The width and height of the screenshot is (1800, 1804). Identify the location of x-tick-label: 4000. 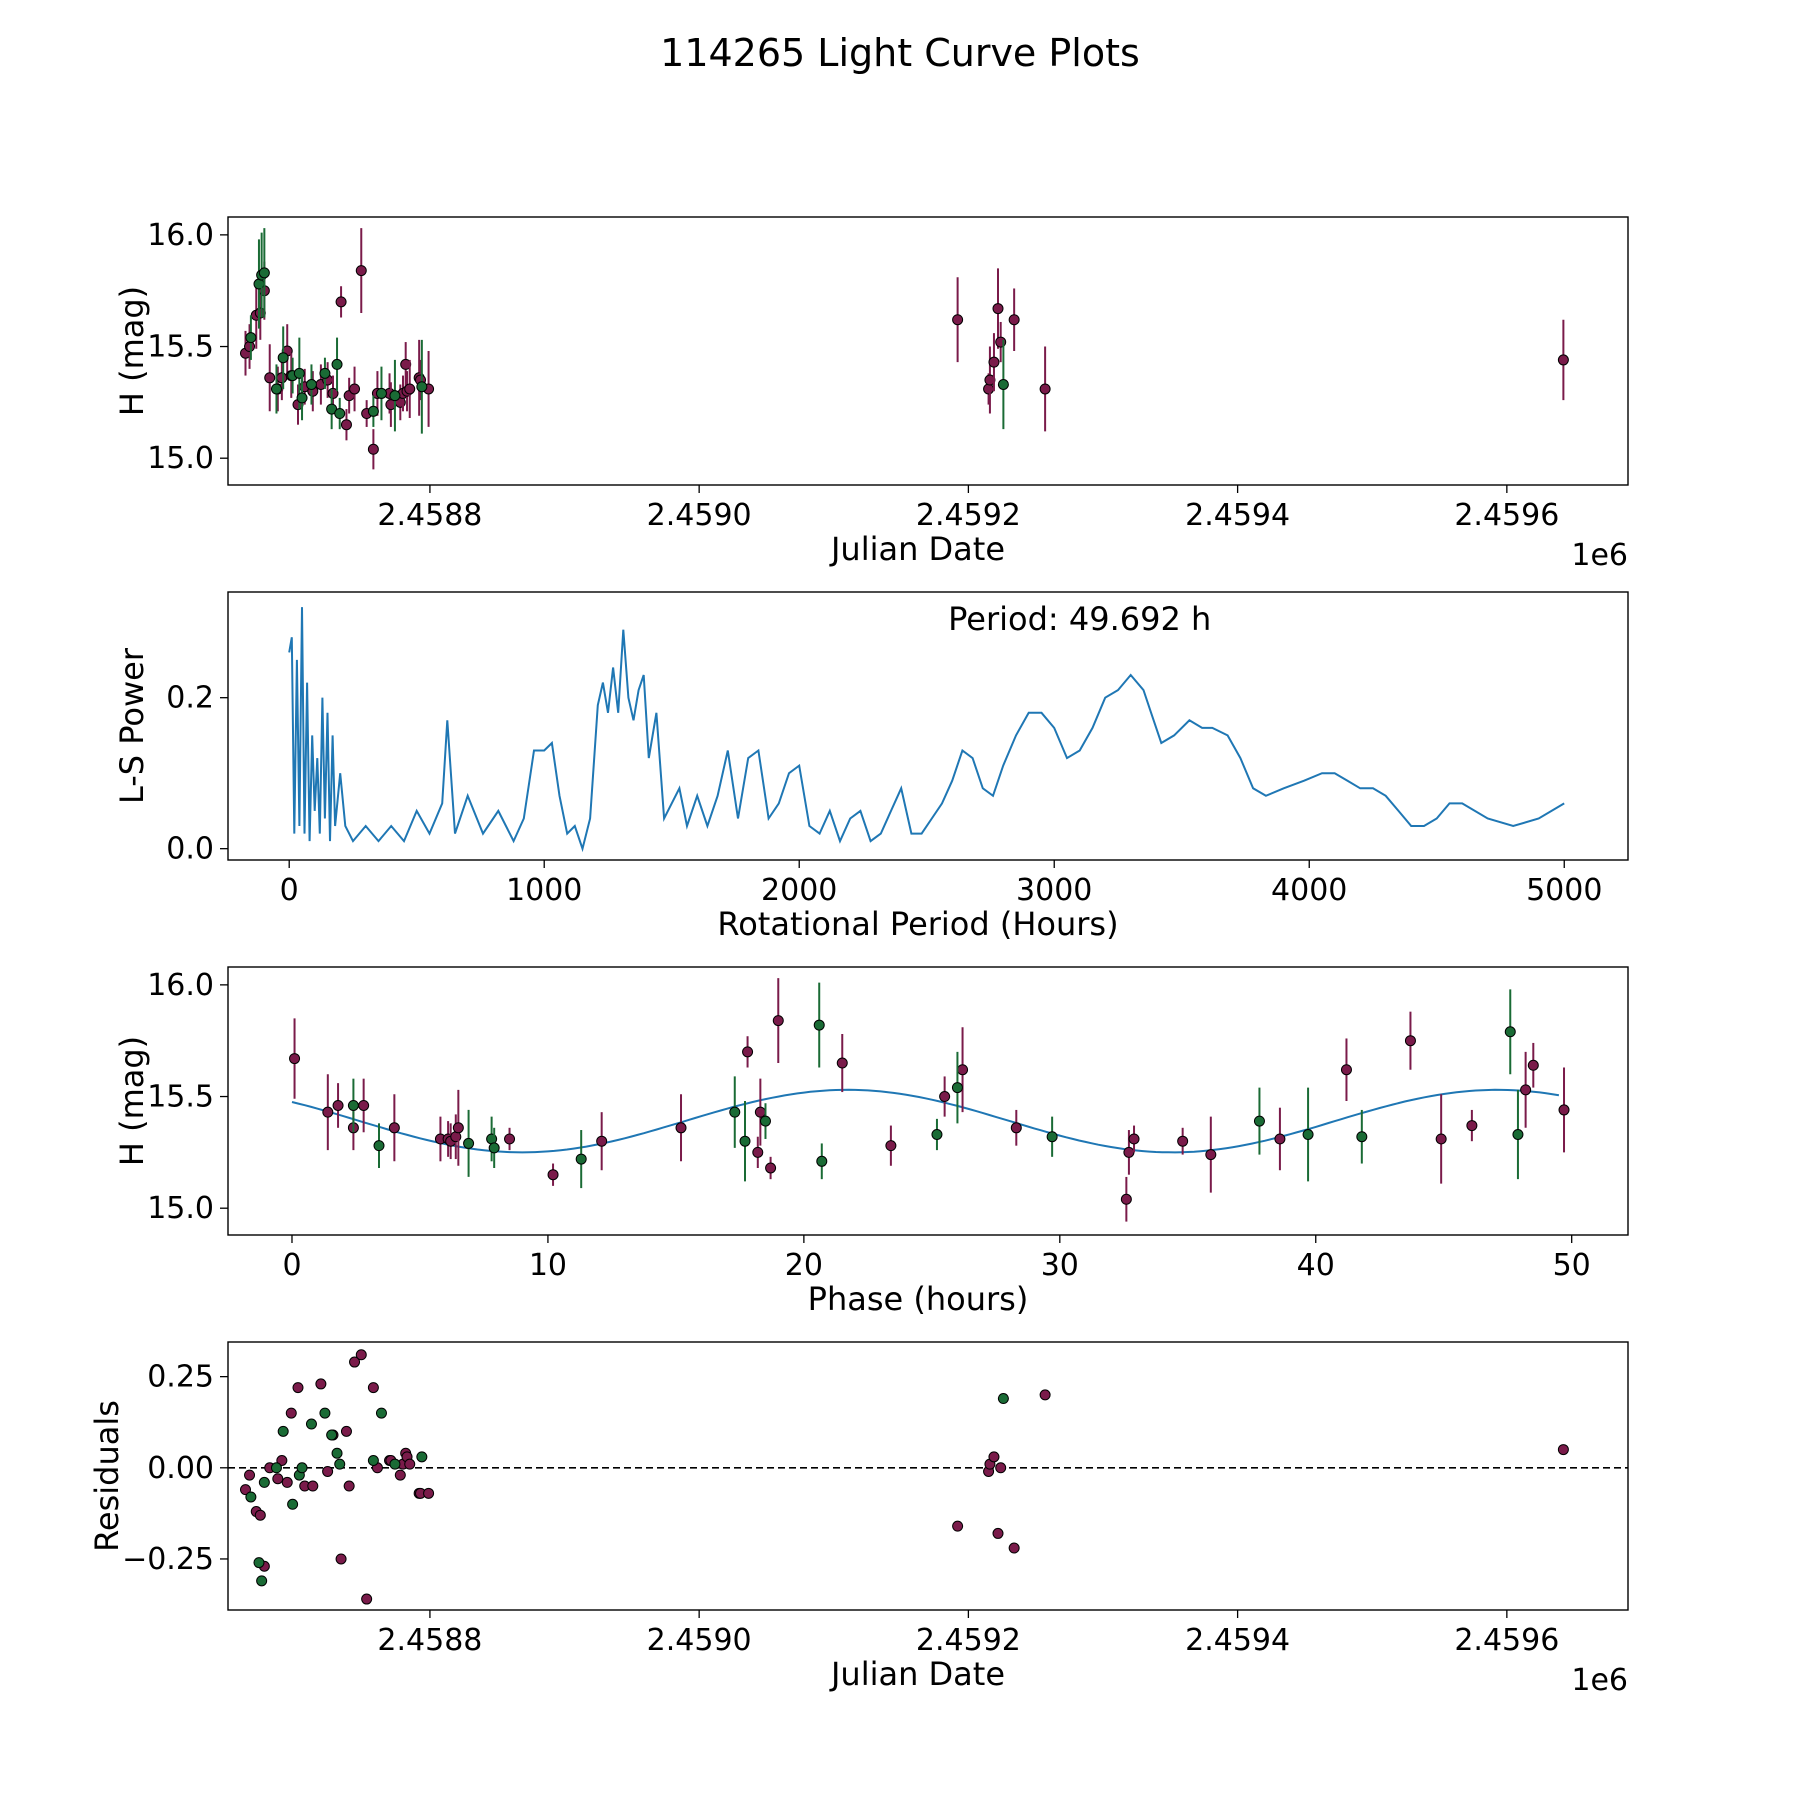
(1309, 890).